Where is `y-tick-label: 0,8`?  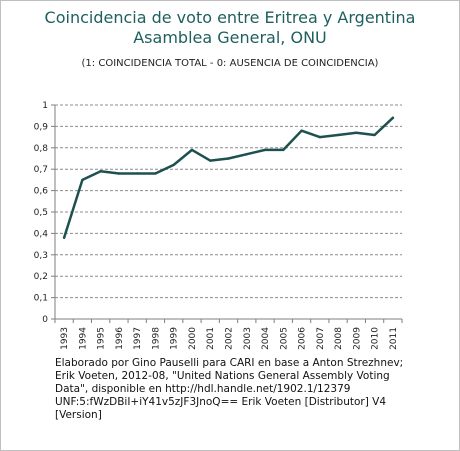 y-tick-label: 0,8 is located at coordinates (41, 149).